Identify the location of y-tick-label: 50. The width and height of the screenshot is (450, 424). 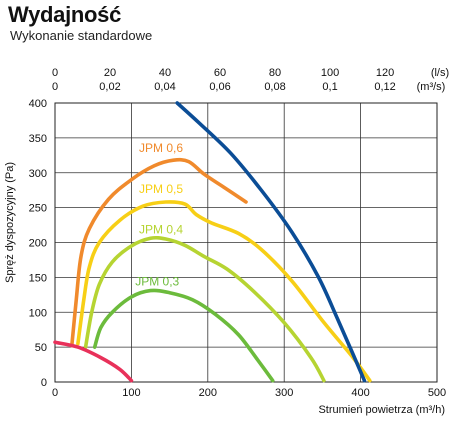
(41, 348).